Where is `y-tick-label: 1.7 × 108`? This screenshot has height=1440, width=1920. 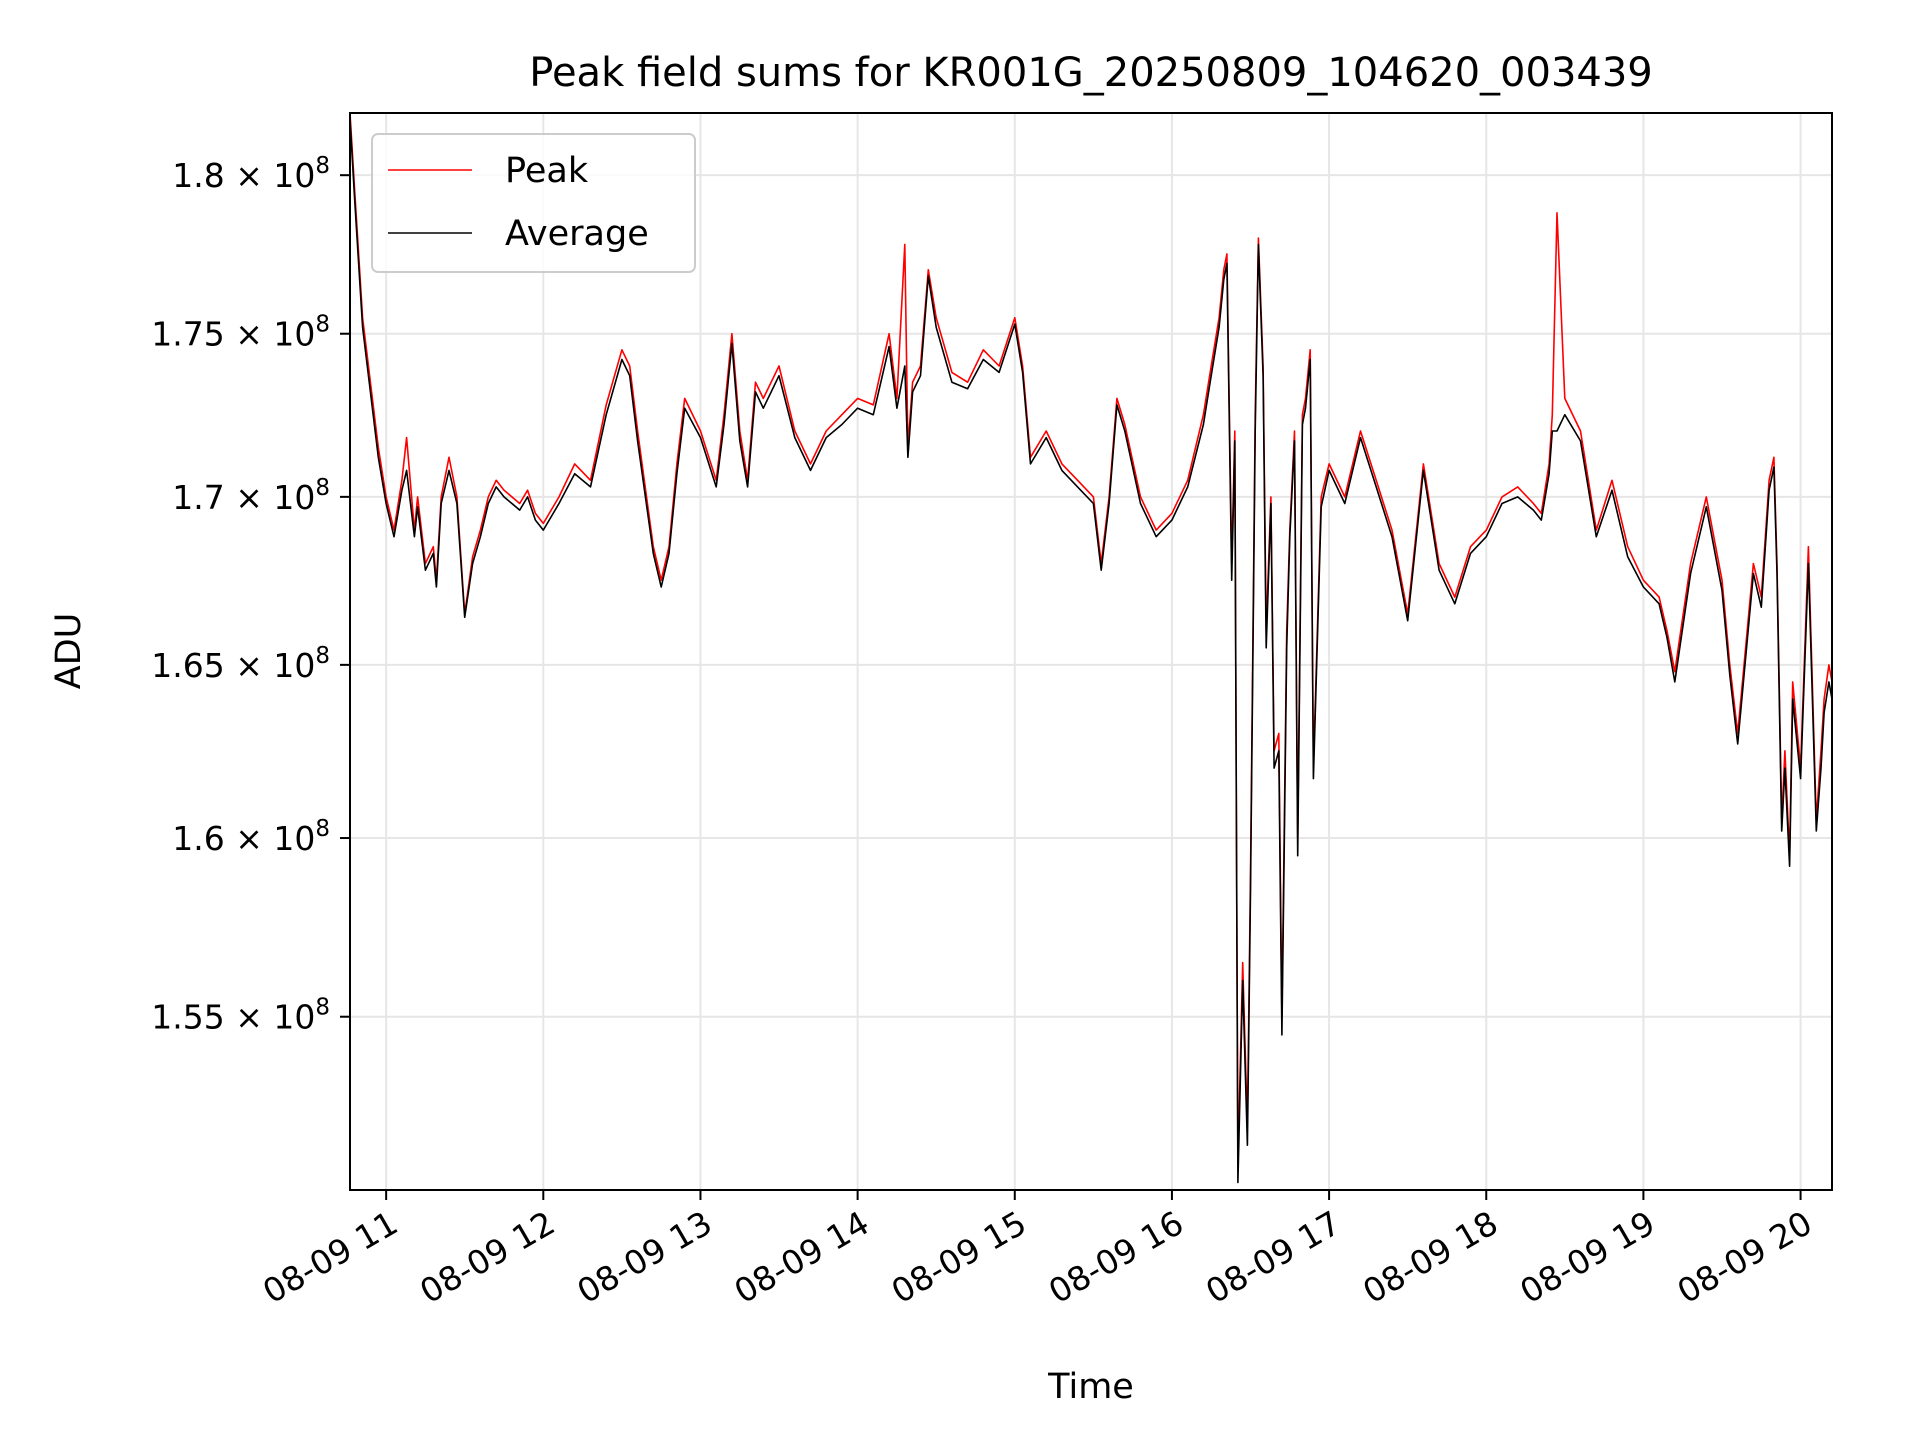 y-tick-label: 1.7 × 108 is located at coordinates (251, 496).